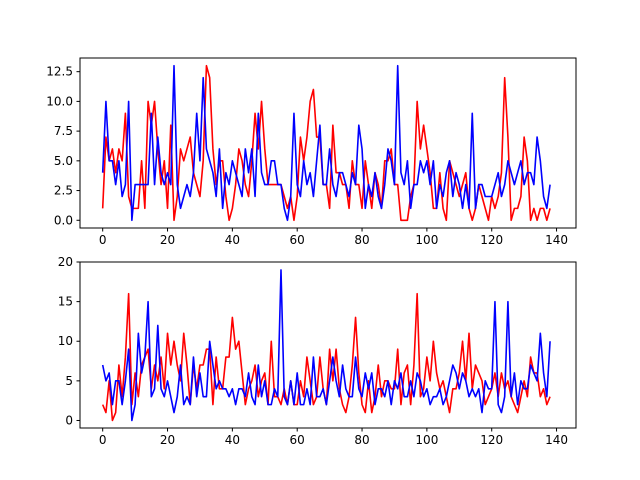 The height and width of the screenshot is (480, 640). I want to click on y-tick-label: 15, so click(65, 302).